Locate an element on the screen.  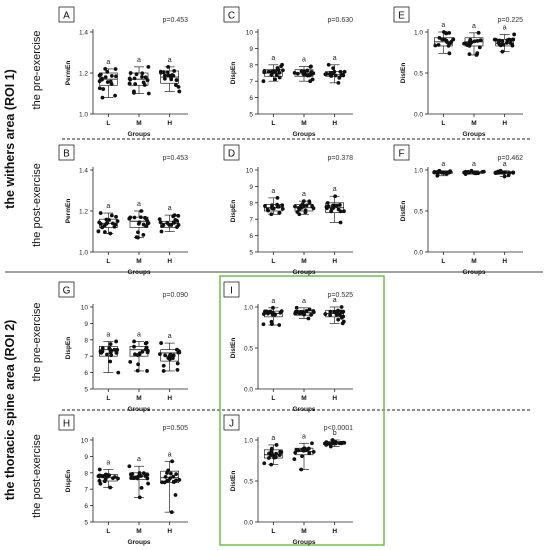
p-value: p=0.378 is located at coordinates (341, 158).